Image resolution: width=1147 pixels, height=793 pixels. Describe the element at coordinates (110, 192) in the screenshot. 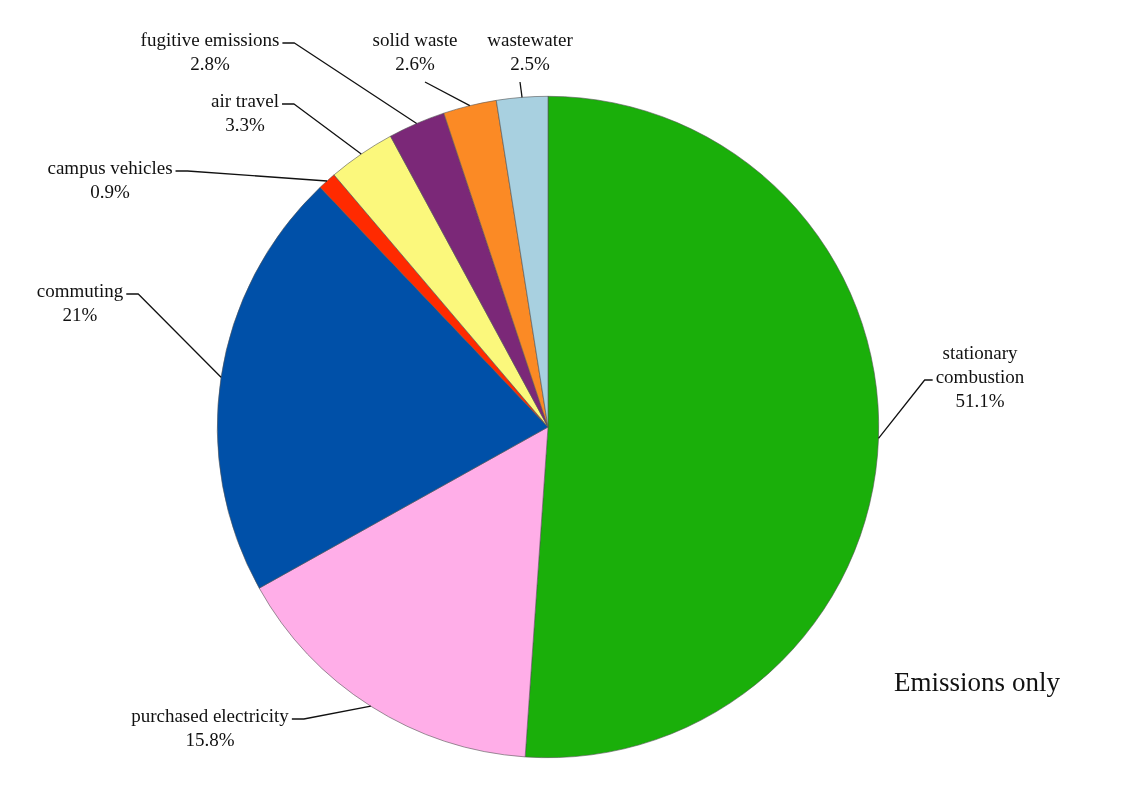

I see `data-label: 0.9%` at that location.